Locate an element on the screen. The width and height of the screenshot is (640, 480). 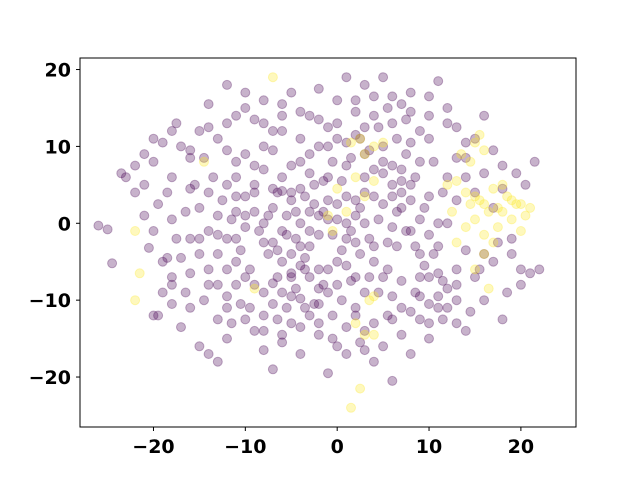
x-axis: −20 −10 0 10 20 is located at coordinates (333, 442).